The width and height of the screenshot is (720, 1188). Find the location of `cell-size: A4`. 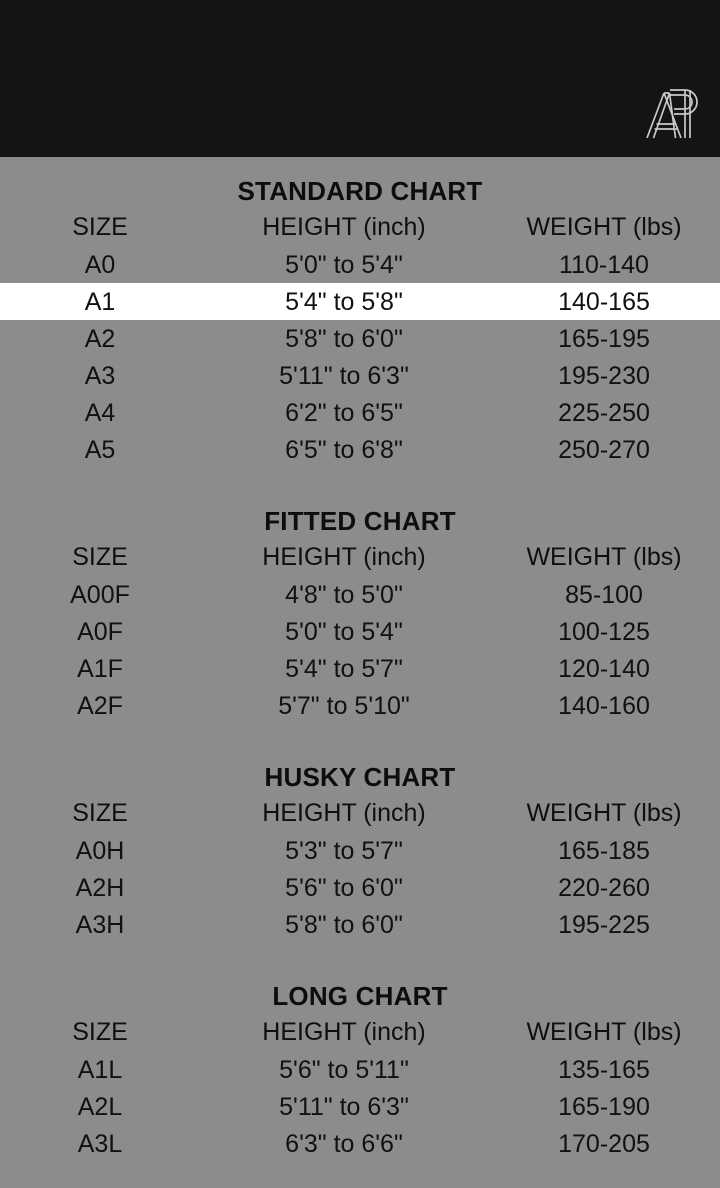

cell-size: A4 is located at coordinates (100, 412).